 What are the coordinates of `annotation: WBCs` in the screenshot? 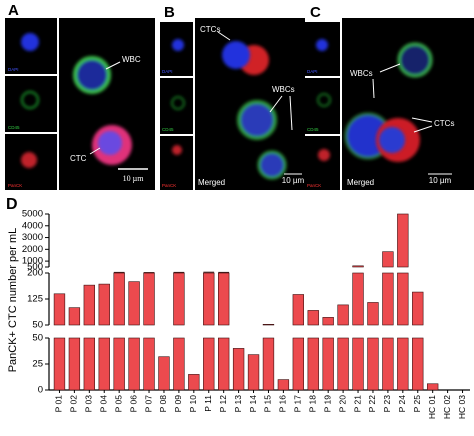 It's located at (283, 89).